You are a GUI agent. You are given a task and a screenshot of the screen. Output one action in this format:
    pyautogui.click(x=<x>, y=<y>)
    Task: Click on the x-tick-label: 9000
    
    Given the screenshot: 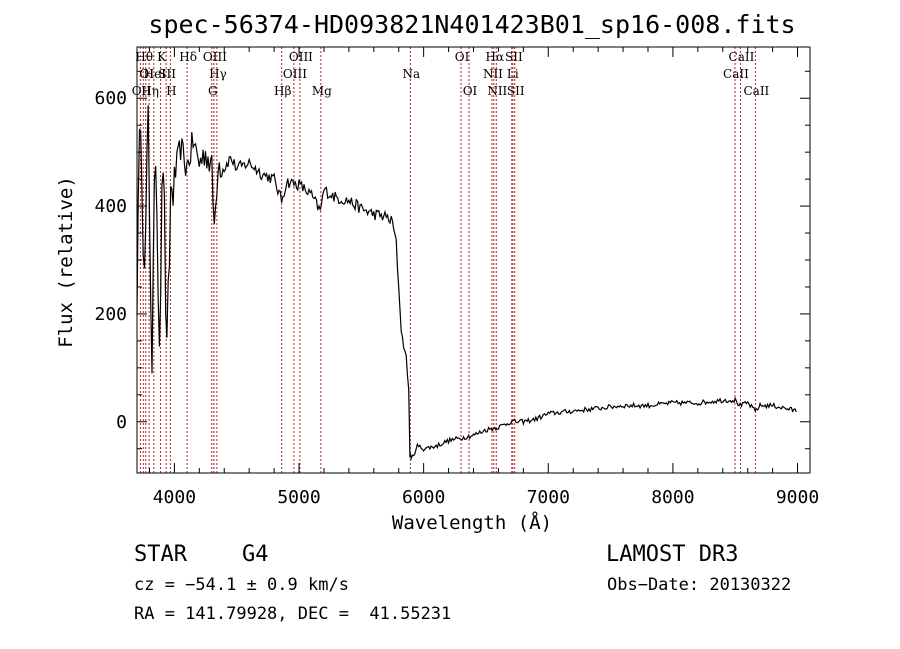 What is the action you would take?
    pyautogui.click(x=797, y=497)
    